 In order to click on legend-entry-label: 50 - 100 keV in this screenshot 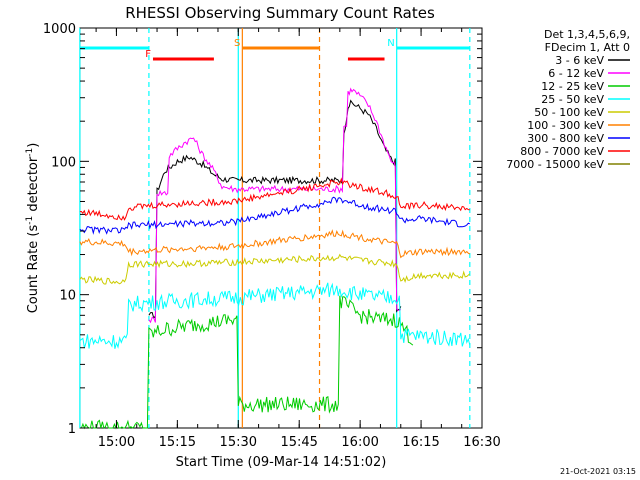, I will do `click(569, 112)`.